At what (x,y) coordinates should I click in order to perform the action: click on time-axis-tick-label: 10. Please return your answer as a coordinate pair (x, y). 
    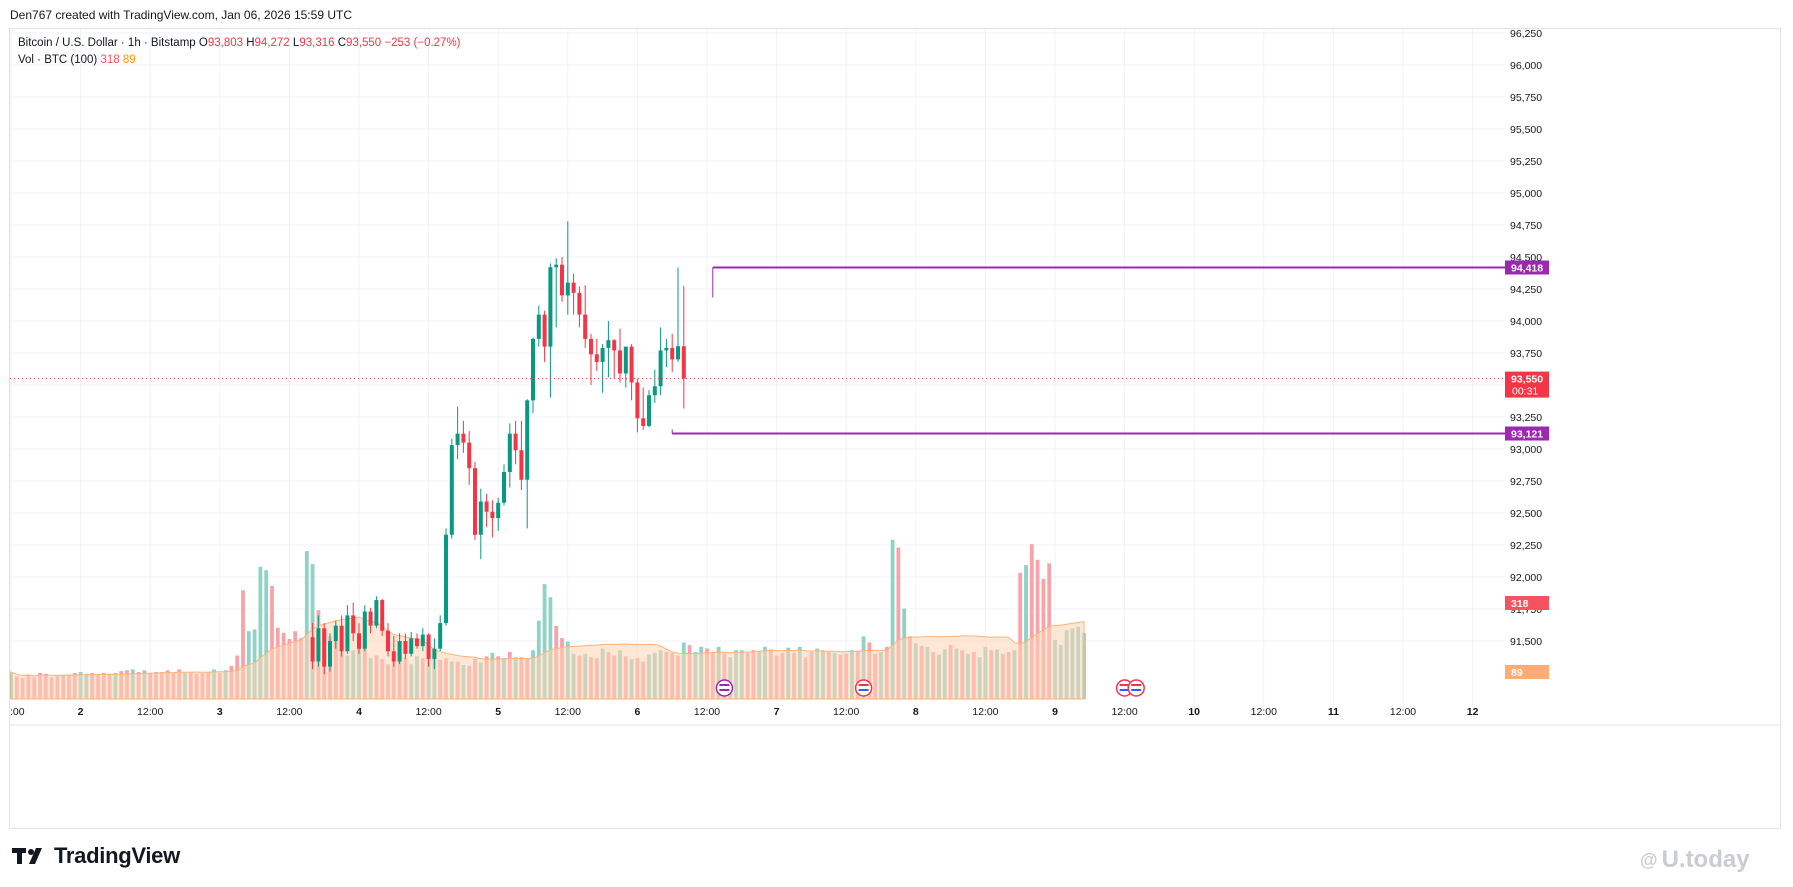
    Looking at the image, I should click on (1194, 712).